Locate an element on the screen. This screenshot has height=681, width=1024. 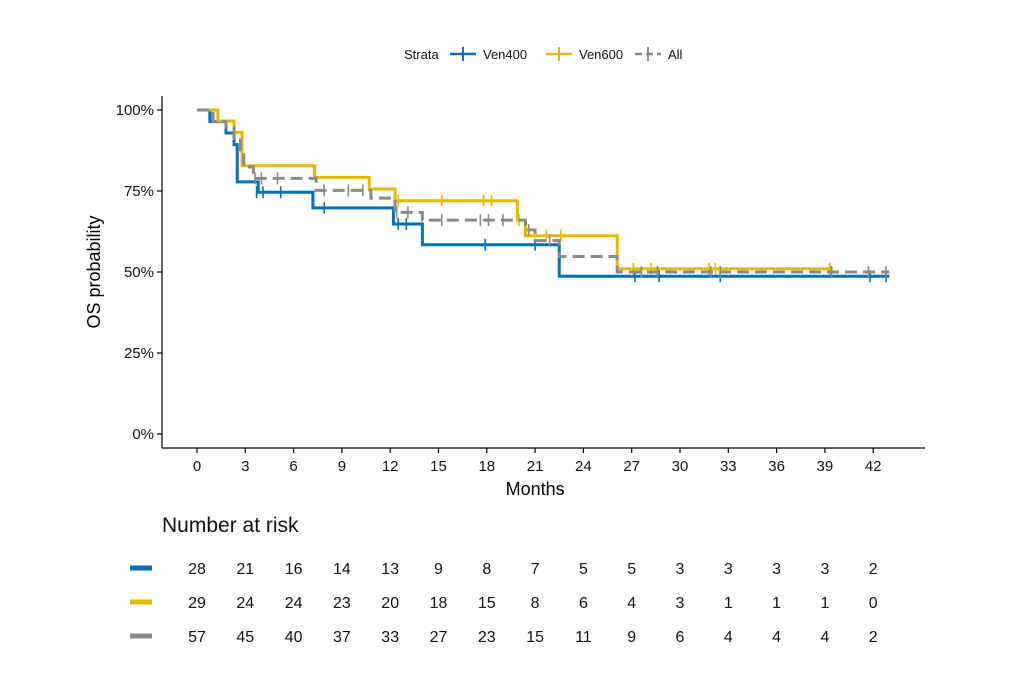
x-tick-label: 6 is located at coordinates (293, 466).